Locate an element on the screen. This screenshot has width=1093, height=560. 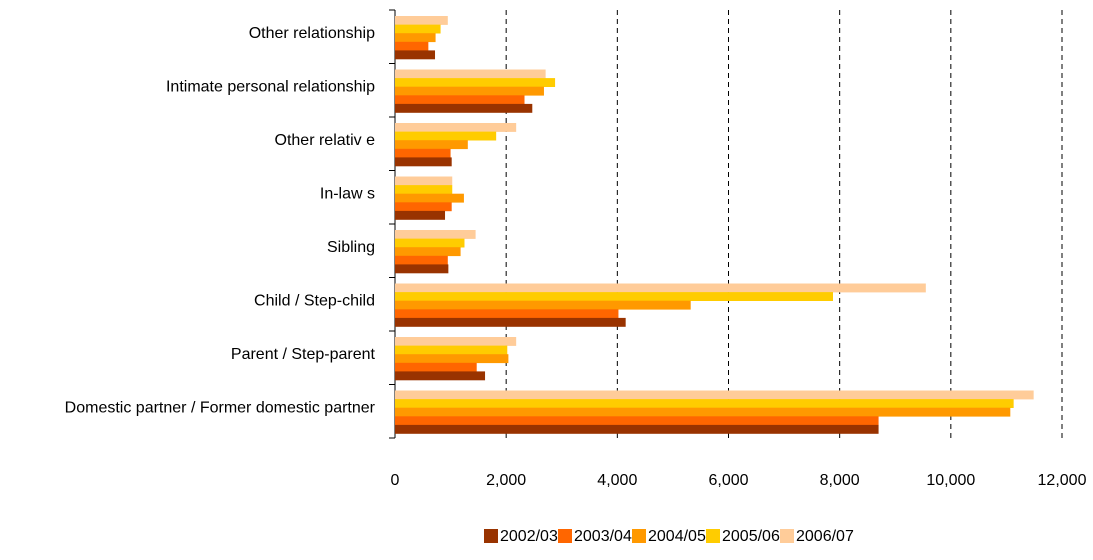
x-tick-label: 2,000 is located at coordinates (506, 480).